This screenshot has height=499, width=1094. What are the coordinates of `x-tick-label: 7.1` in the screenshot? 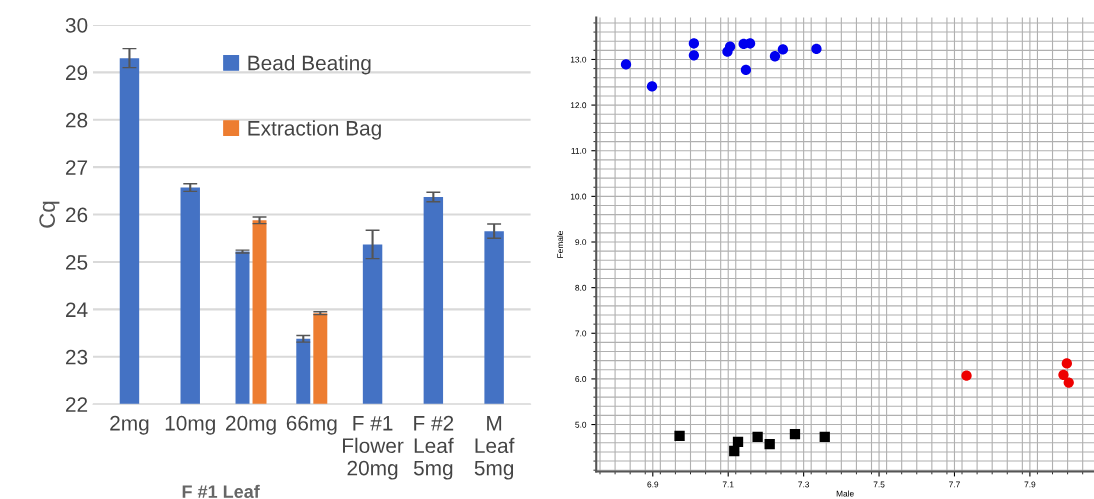 It's located at (728, 484).